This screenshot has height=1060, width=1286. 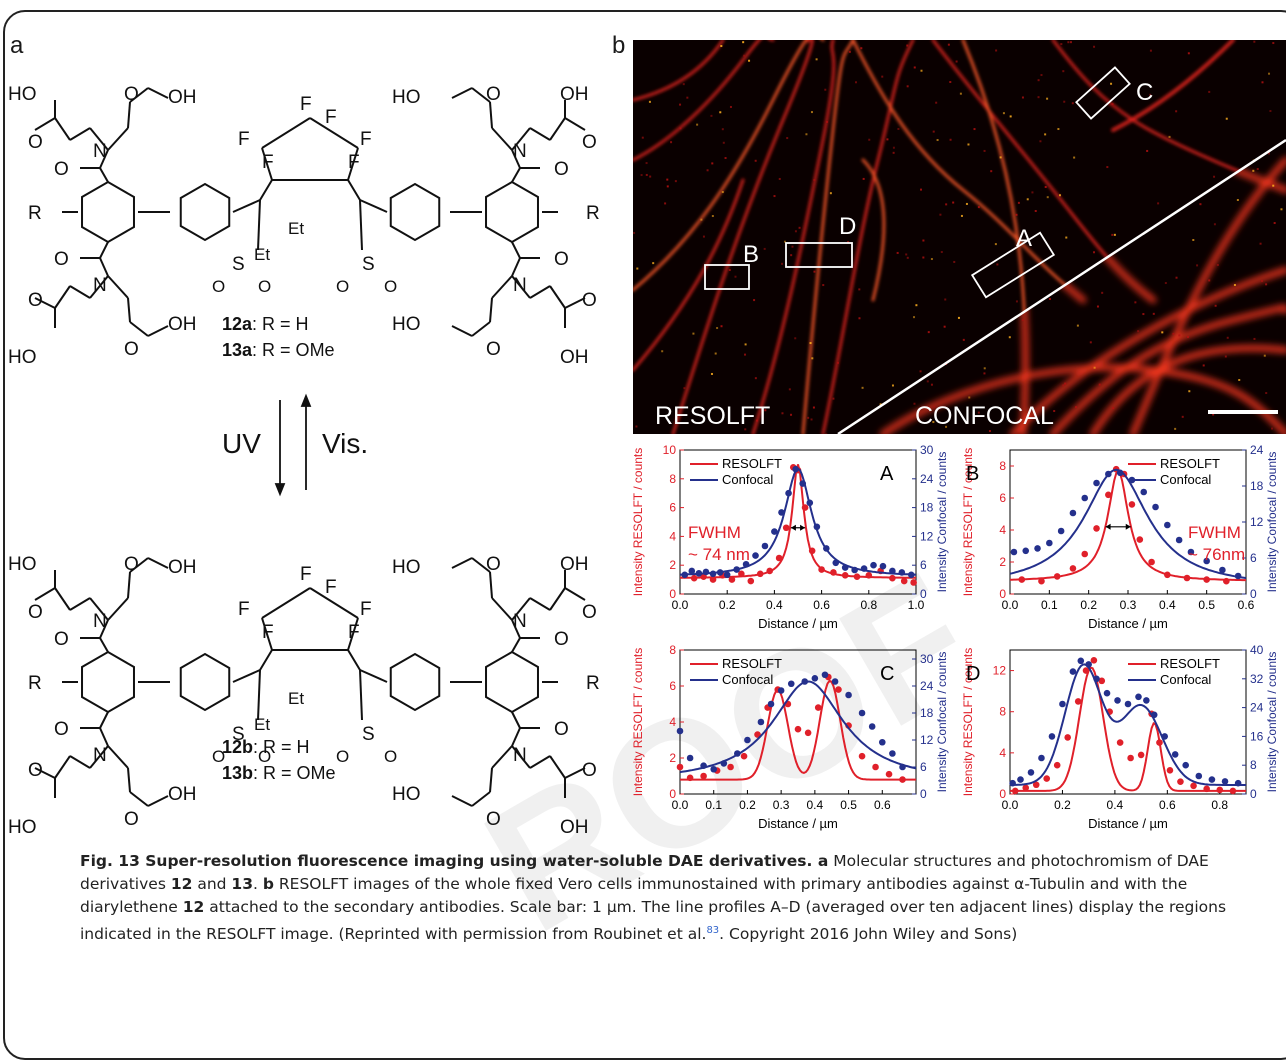 I want to click on y-left-tick-label: 0, so click(x=1002, y=794).